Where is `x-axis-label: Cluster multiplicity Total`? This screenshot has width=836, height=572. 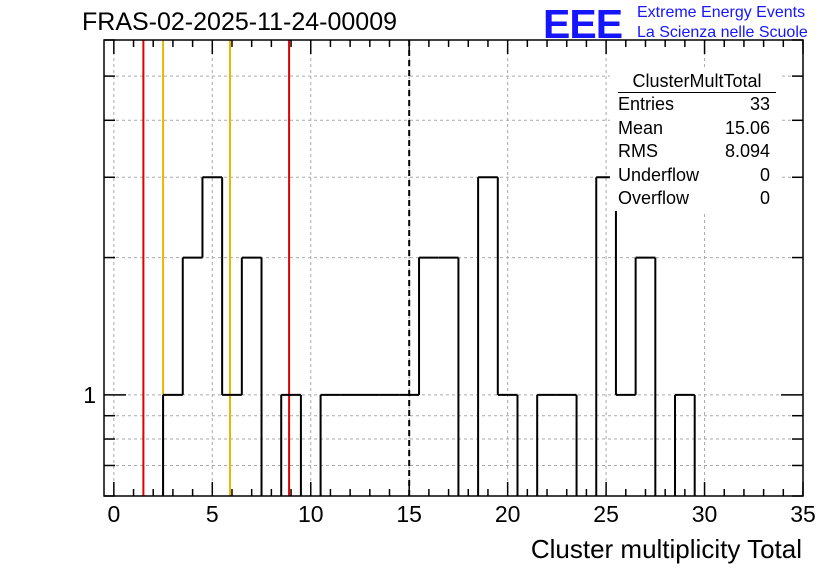
x-axis-label: Cluster multiplicity Total is located at coordinates (666, 549).